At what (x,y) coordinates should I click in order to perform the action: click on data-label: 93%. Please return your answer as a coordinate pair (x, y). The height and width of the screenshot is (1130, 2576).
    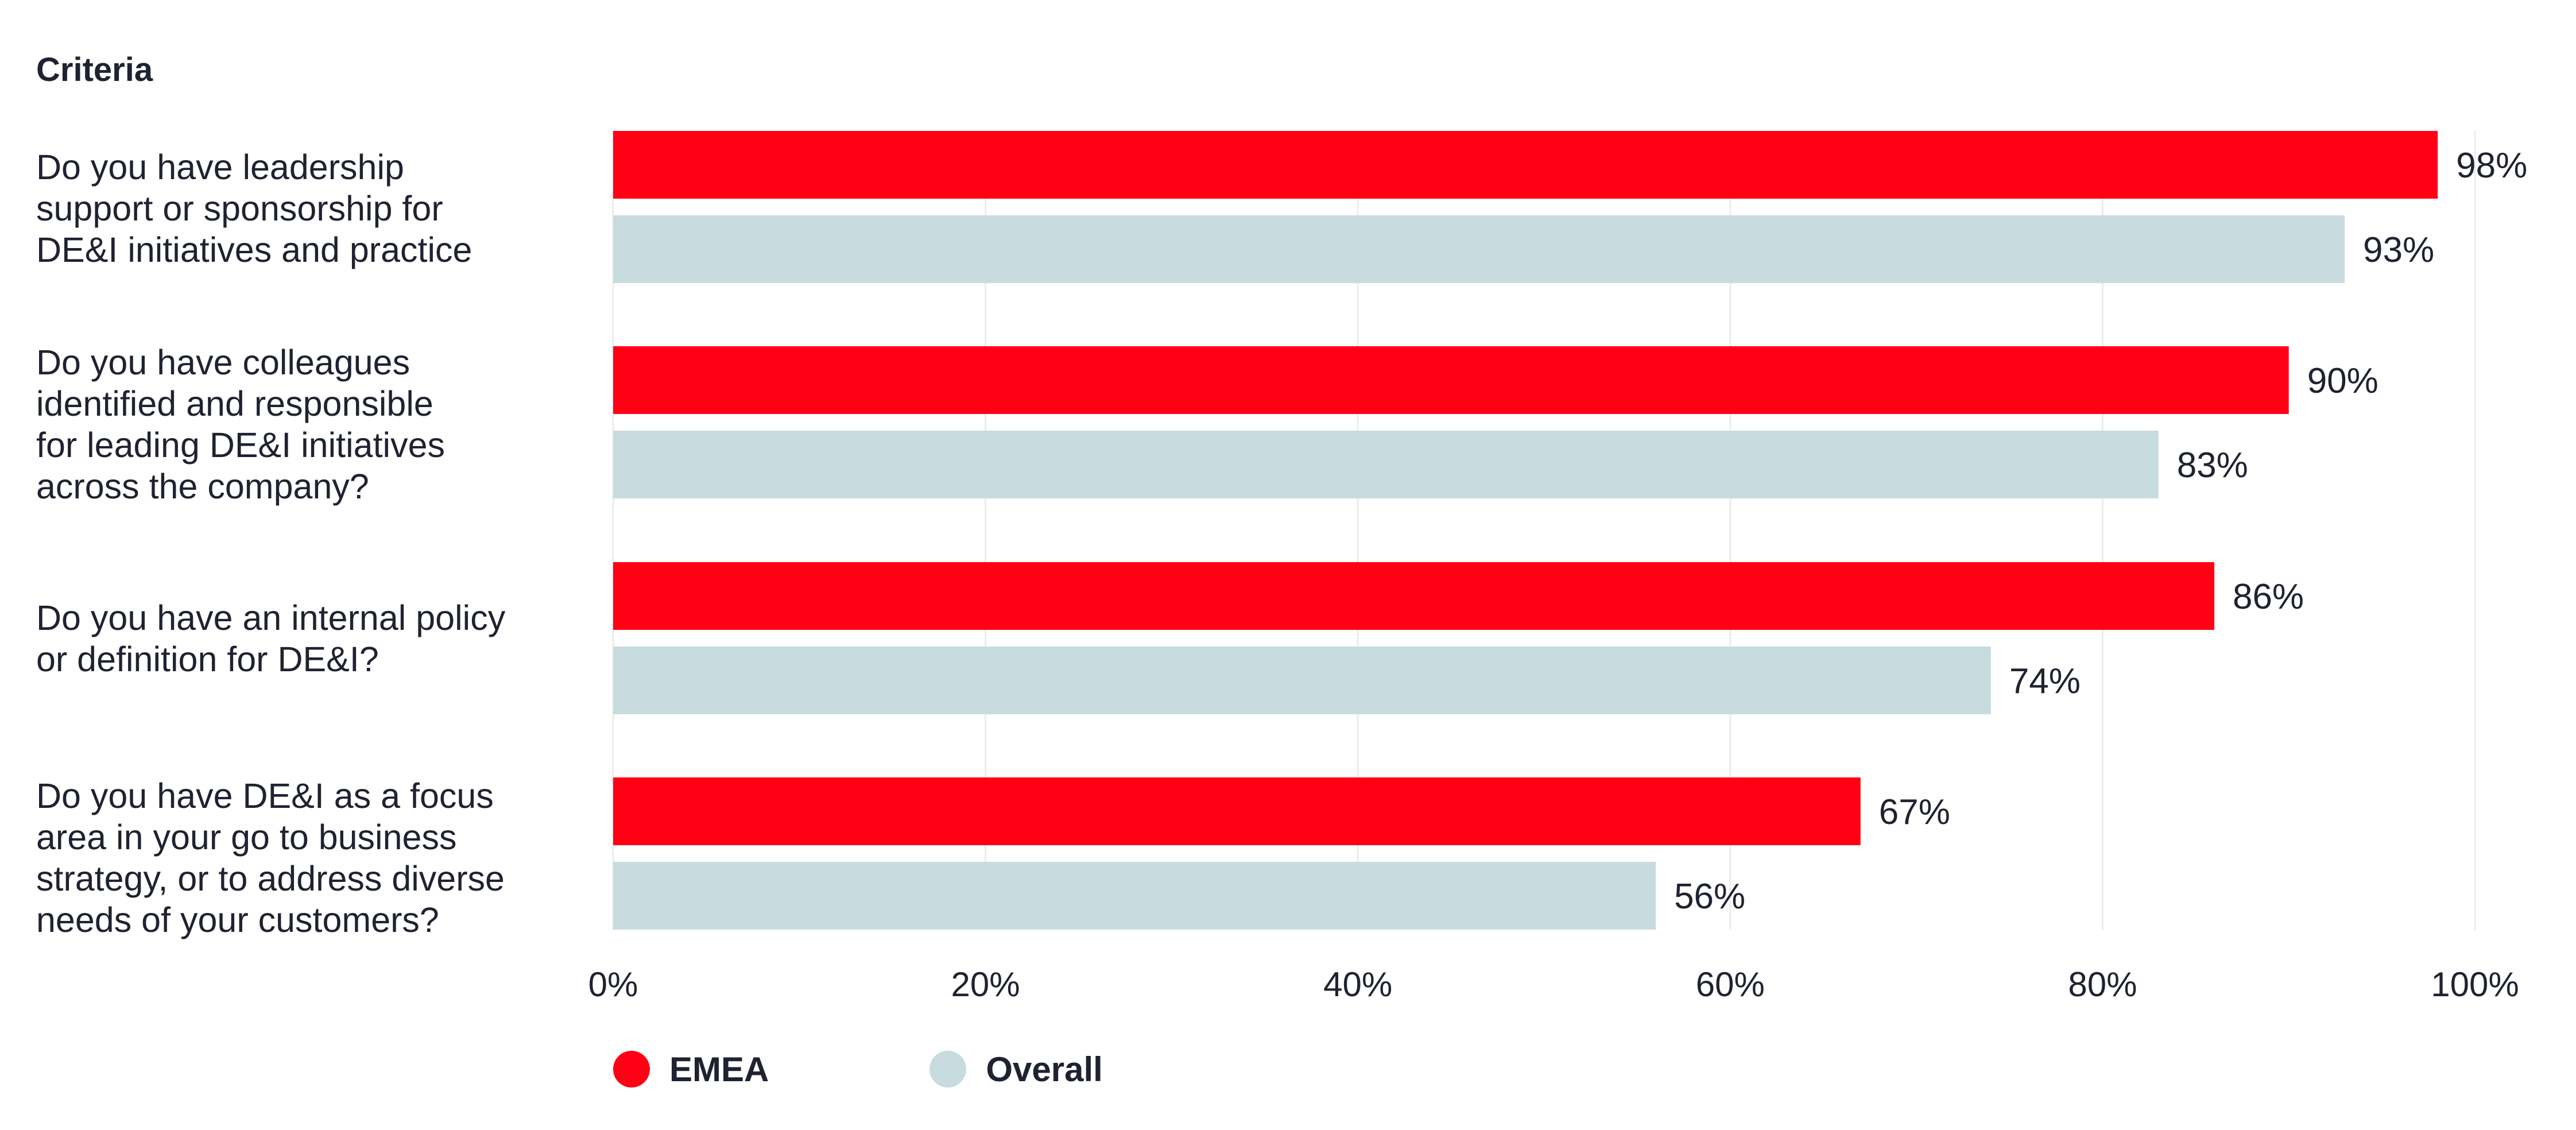
    Looking at the image, I should click on (2398, 250).